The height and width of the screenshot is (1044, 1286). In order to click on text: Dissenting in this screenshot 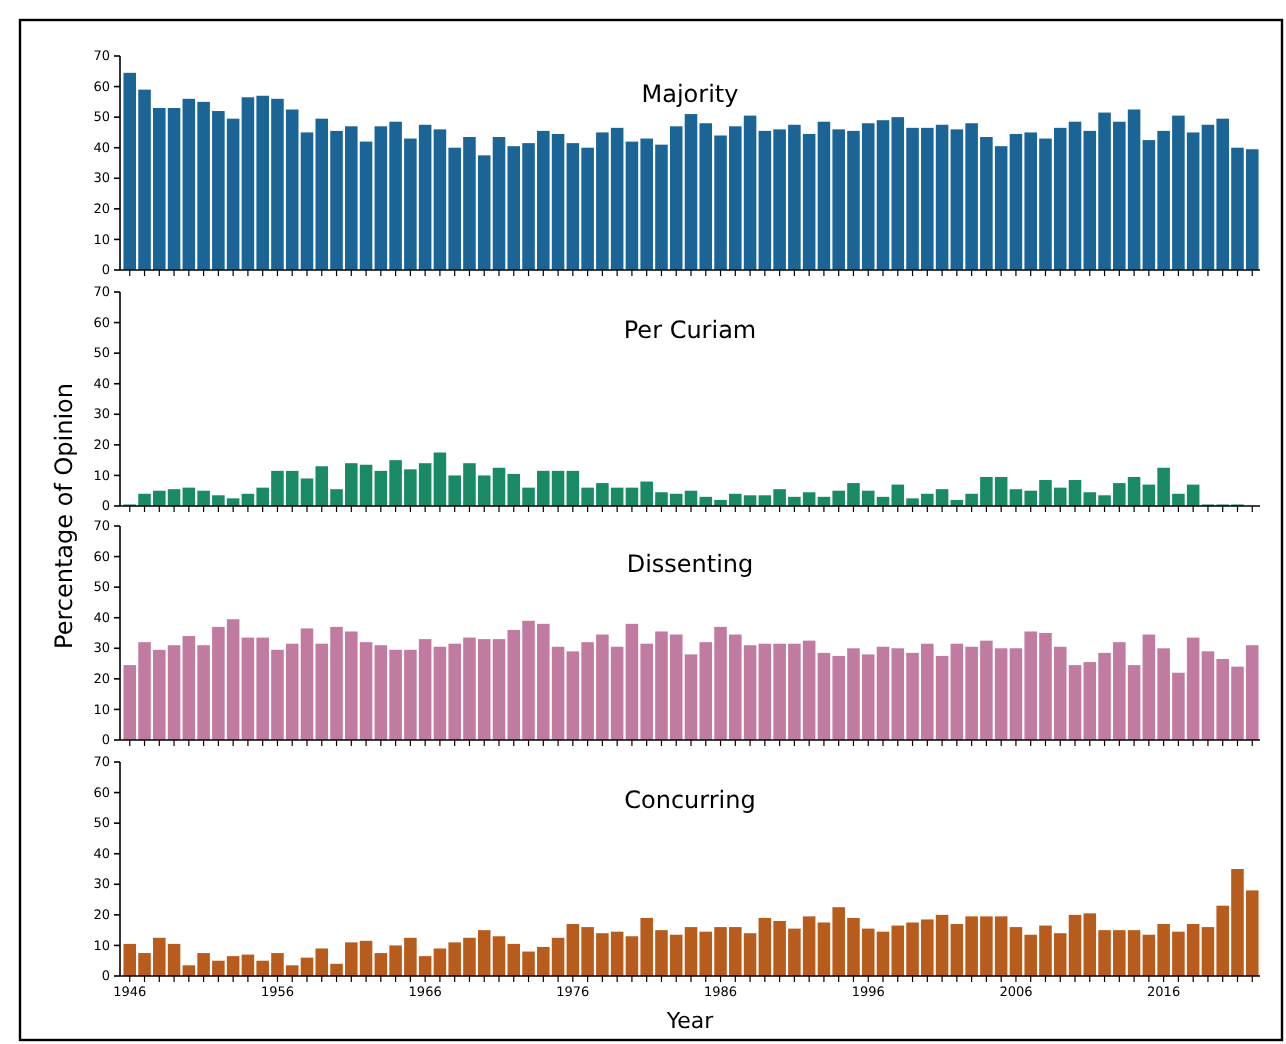, I will do `click(690, 564)`.